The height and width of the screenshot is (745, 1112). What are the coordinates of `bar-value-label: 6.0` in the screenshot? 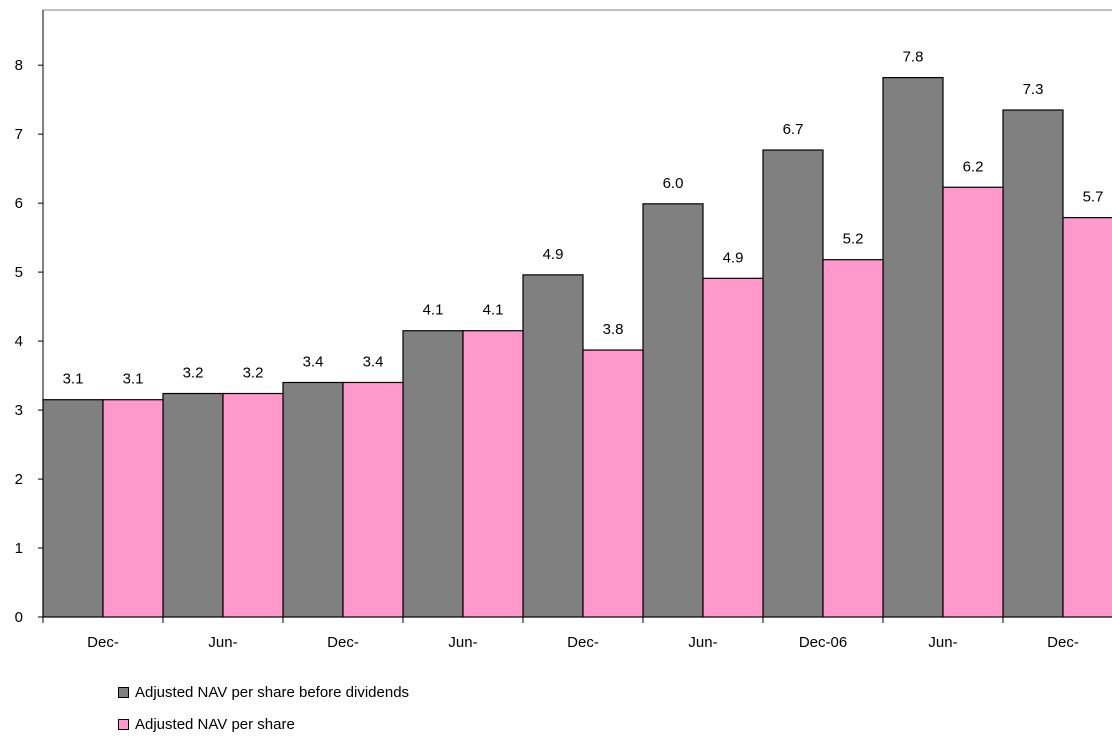 It's located at (673, 183).